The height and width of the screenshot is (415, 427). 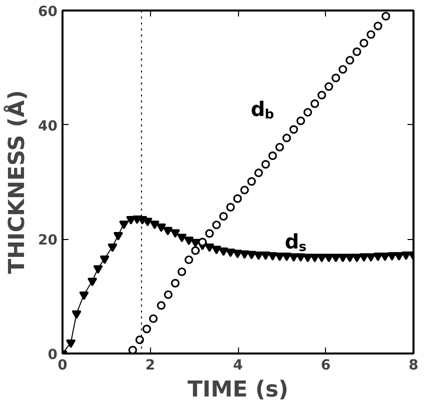 I want to click on y-tick-label: 60, so click(x=48, y=12).